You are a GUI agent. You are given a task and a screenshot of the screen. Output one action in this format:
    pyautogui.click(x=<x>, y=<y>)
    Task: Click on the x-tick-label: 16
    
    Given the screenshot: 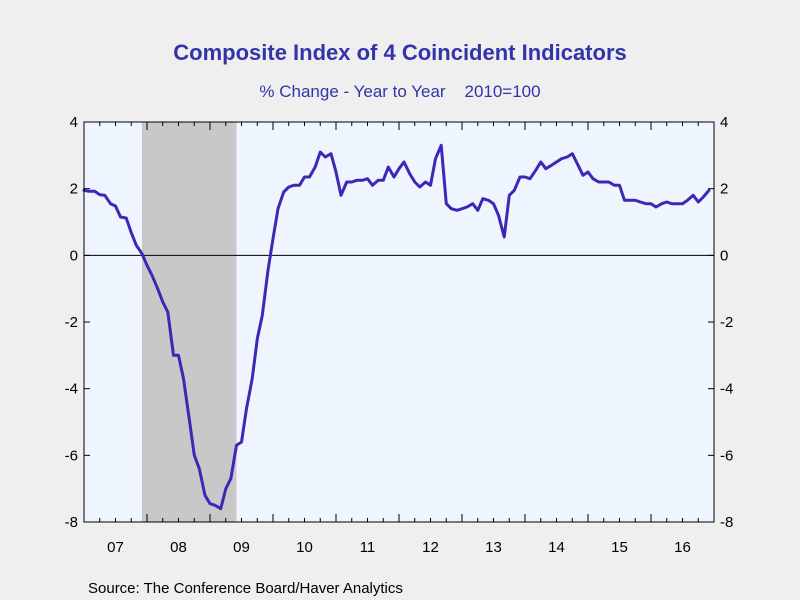 What is the action you would take?
    pyautogui.click(x=682, y=547)
    